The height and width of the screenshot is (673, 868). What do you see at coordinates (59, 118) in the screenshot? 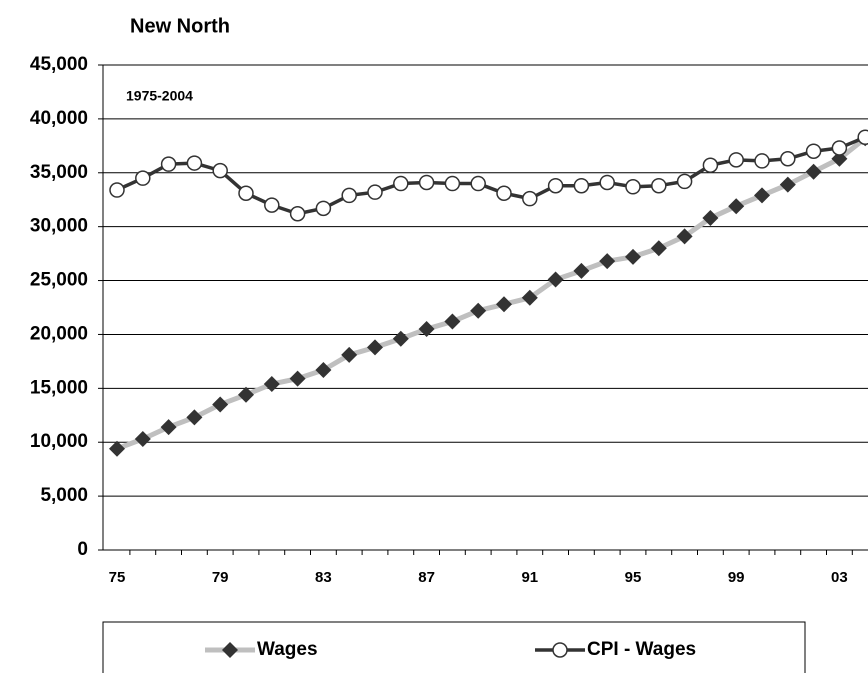
I see `y-tick-label: 40,000` at bounding box center [59, 118].